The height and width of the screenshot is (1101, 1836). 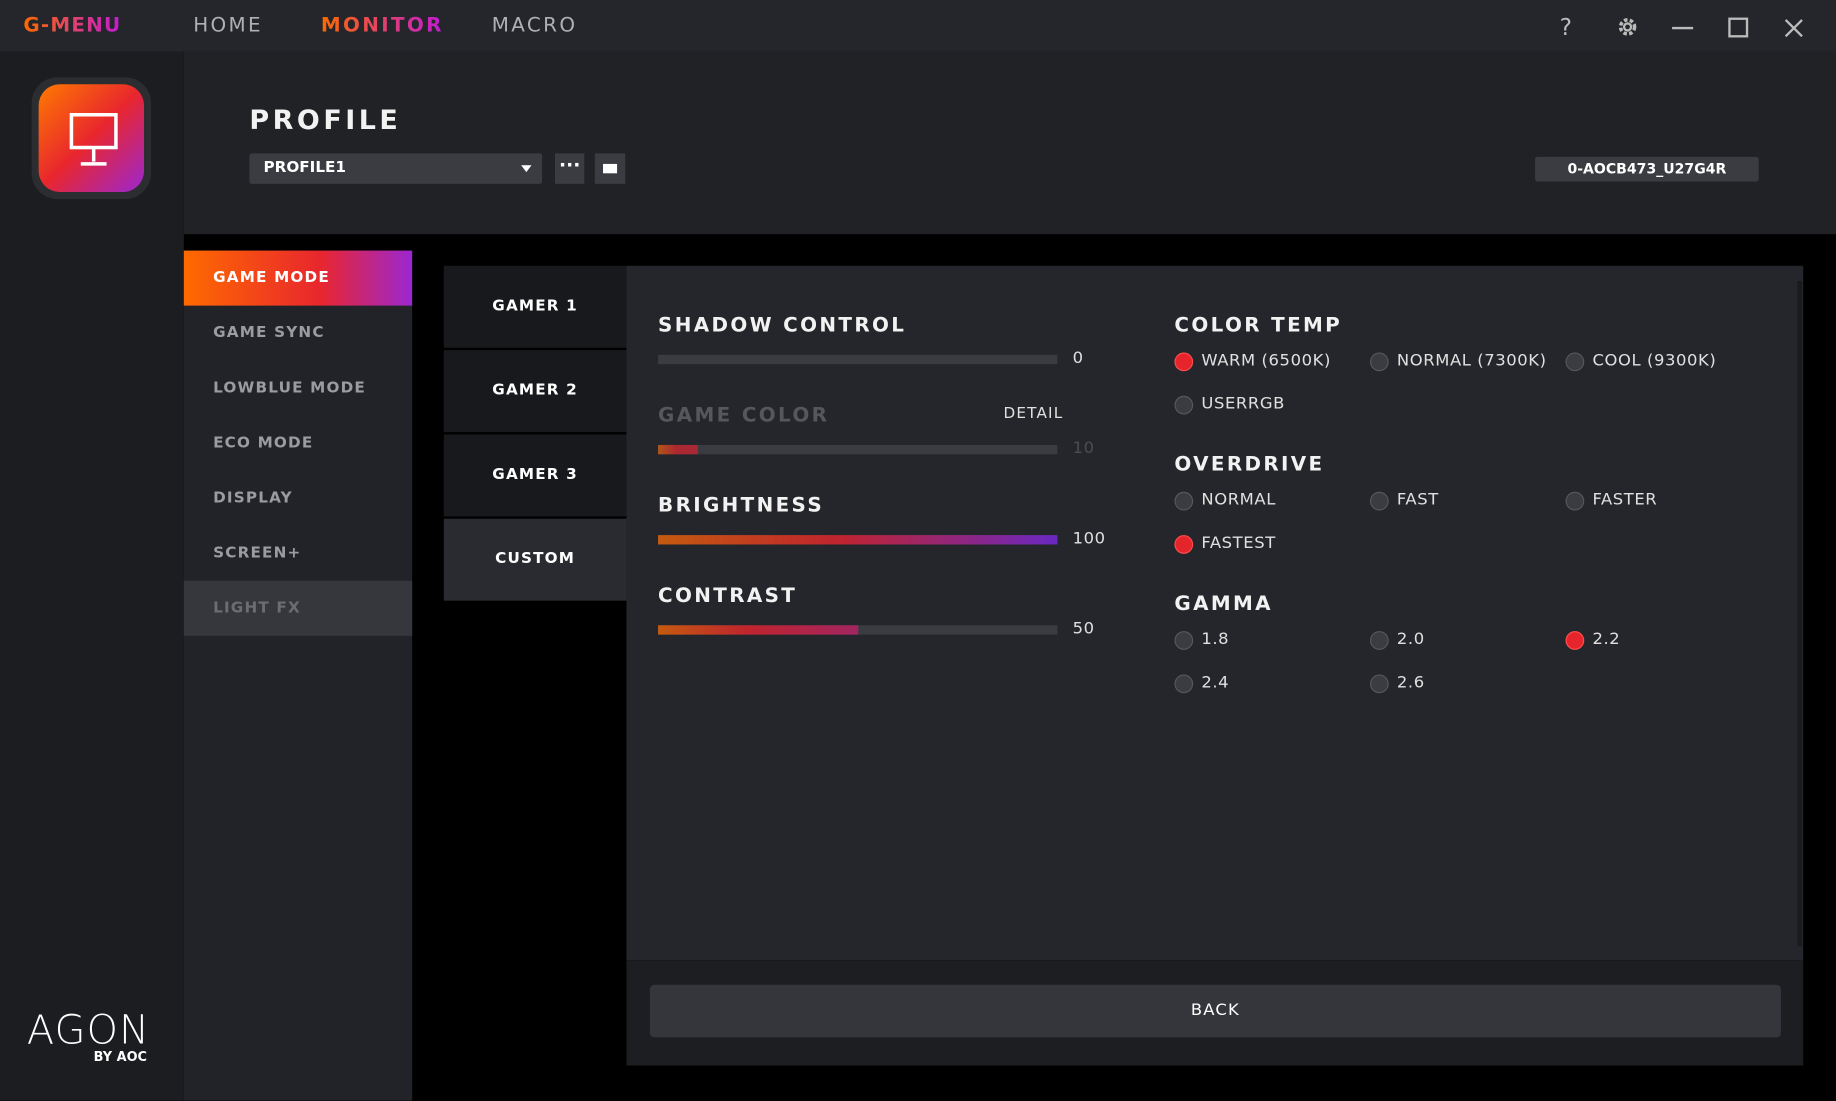 I want to click on folder-icon, so click(x=610, y=168).